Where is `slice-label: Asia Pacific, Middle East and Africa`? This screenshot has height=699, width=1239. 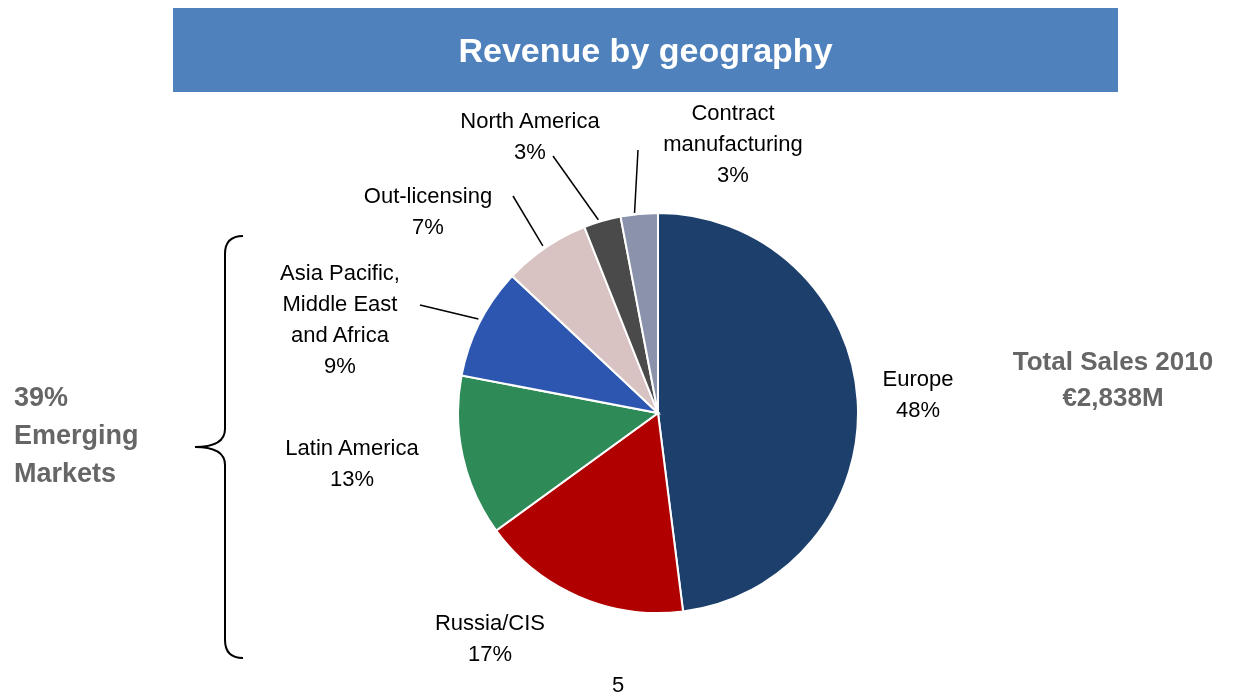 slice-label: Asia Pacific, Middle East and Africa is located at coordinates (340, 303).